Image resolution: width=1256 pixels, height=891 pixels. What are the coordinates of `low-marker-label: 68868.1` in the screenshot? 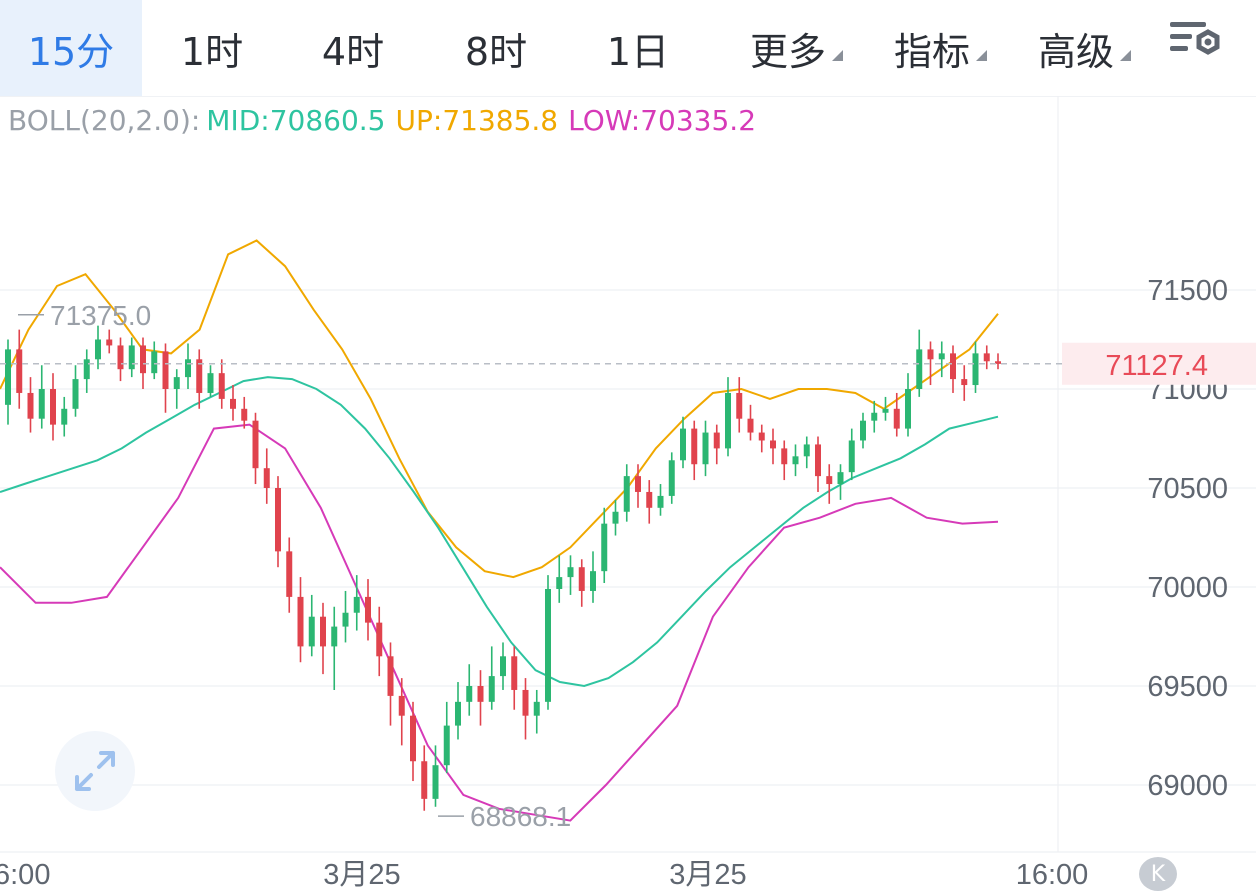 It's located at (520, 816).